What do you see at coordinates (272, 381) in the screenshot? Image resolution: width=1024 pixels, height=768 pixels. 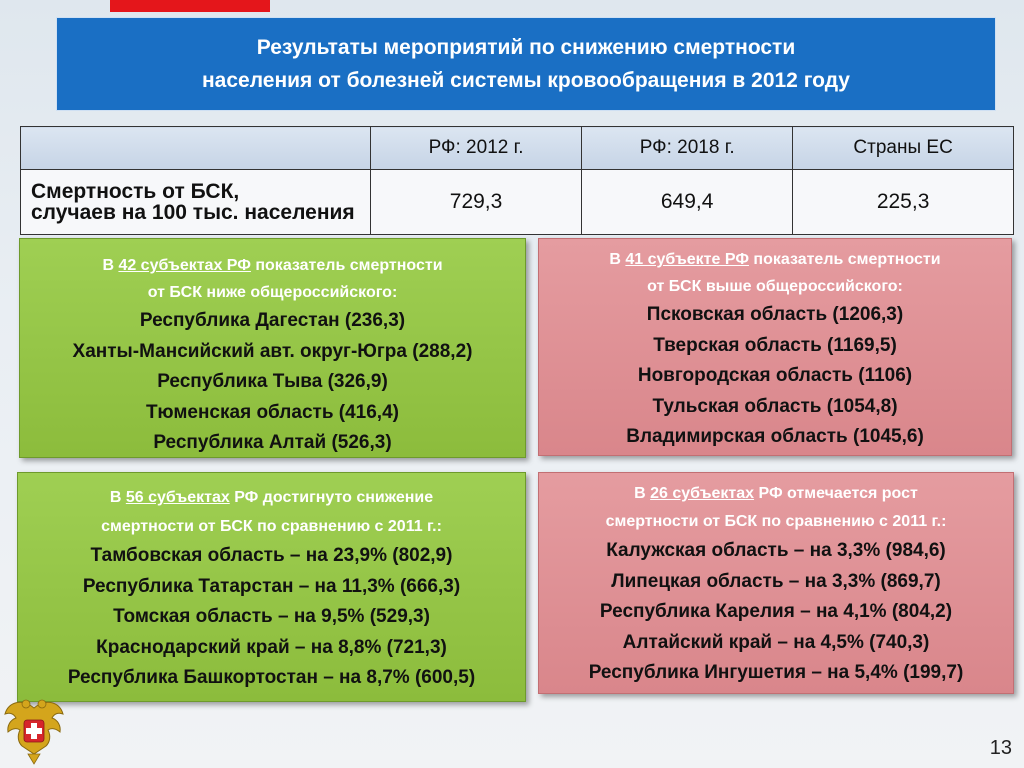 I see `list-item: Республика Тыва (326,9)` at bounding box center [272, 381].